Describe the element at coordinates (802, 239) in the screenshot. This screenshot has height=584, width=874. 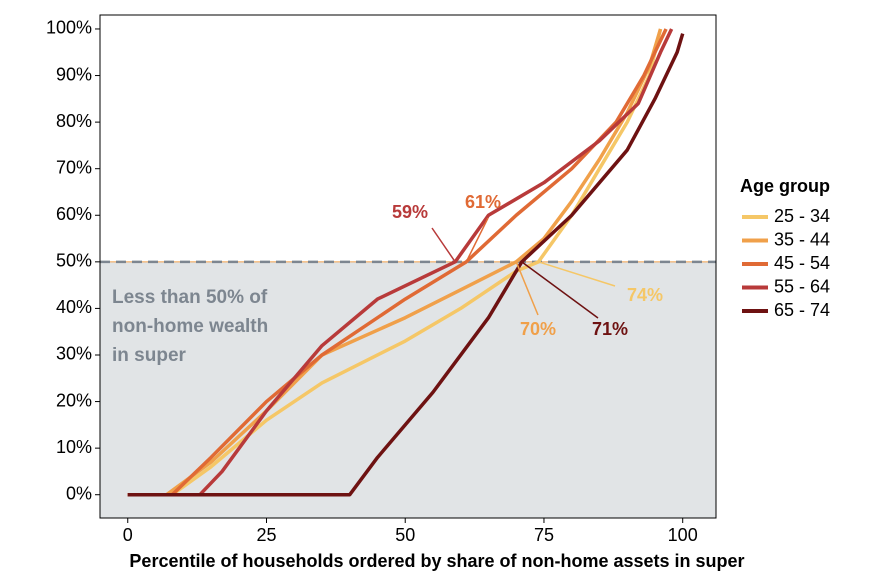
I see `legend-label: 35 - 44` at that location.